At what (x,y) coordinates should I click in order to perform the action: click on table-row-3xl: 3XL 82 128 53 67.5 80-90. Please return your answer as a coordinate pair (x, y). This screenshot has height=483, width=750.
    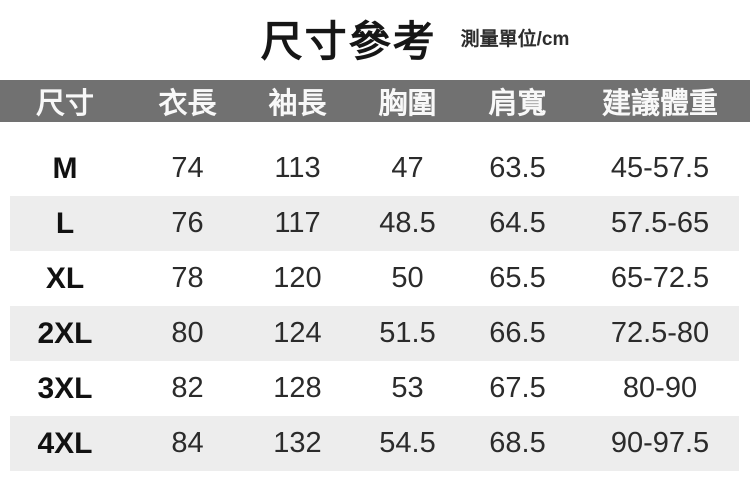
    Looking at the image, I should click on (375, 388).